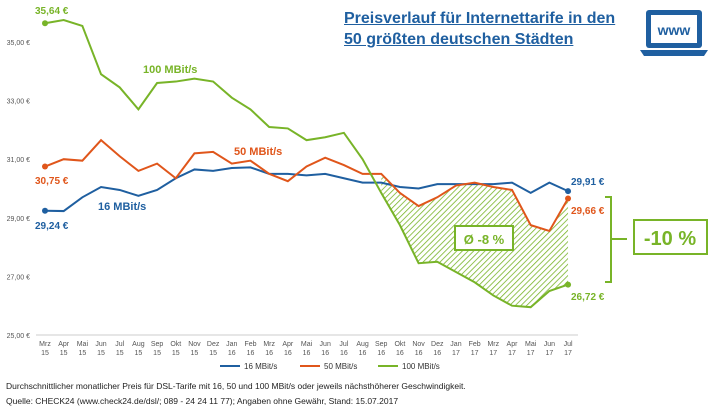 Image resolution: width=713 pixels, height=412 pixels. Describe the element at coordinates (18, 336) in the screenshot. I see `y-tick-label: 25,00 €` at that location.